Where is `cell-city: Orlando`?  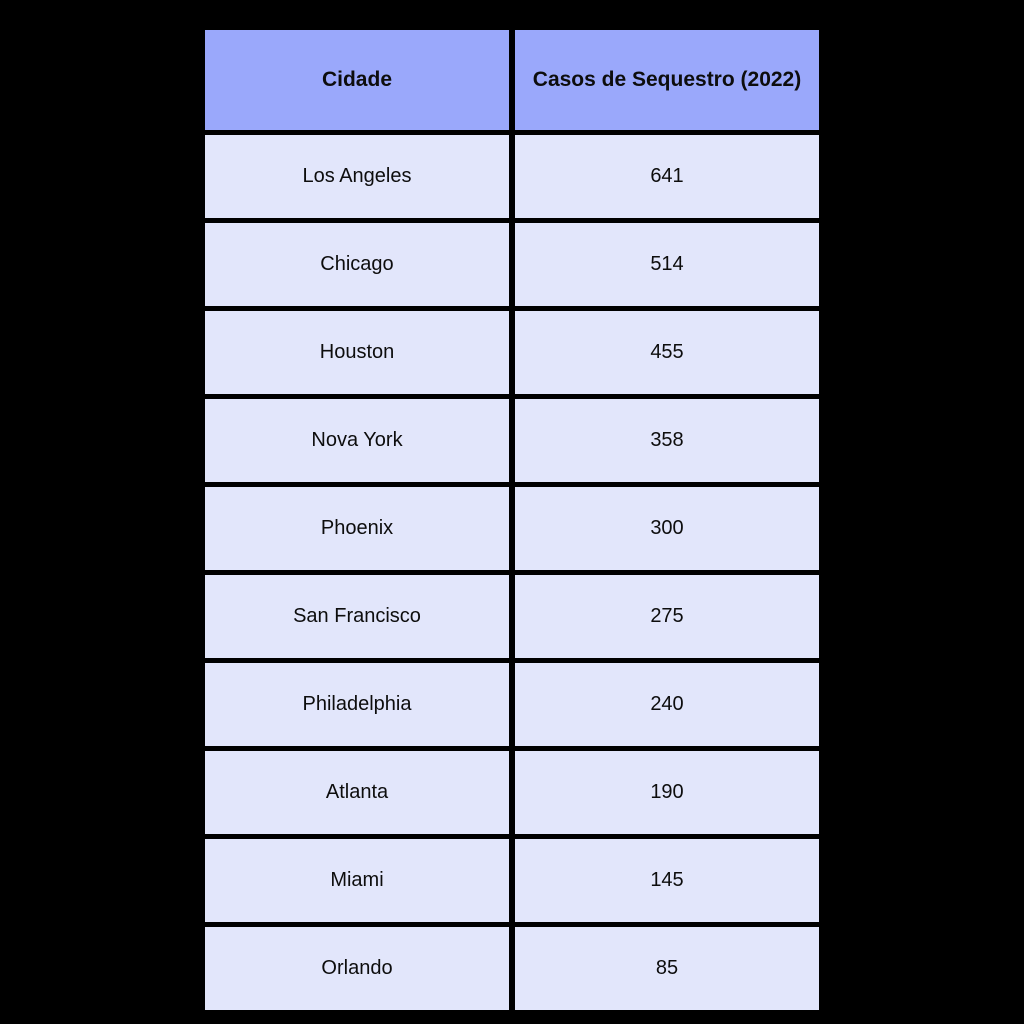
cell-city: Orlando is located at coordinates (357, 968).